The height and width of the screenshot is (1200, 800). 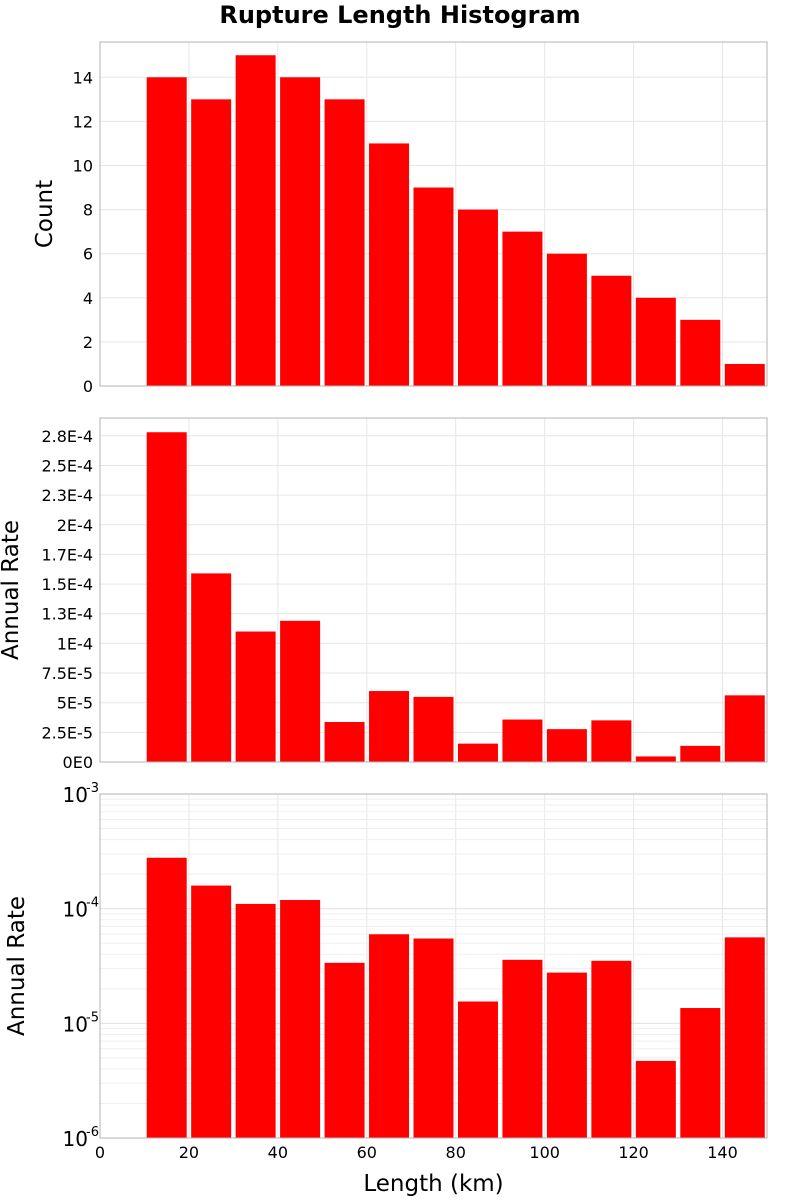 I want to click on y-tick-label: 2, so click(x=88, y=342).